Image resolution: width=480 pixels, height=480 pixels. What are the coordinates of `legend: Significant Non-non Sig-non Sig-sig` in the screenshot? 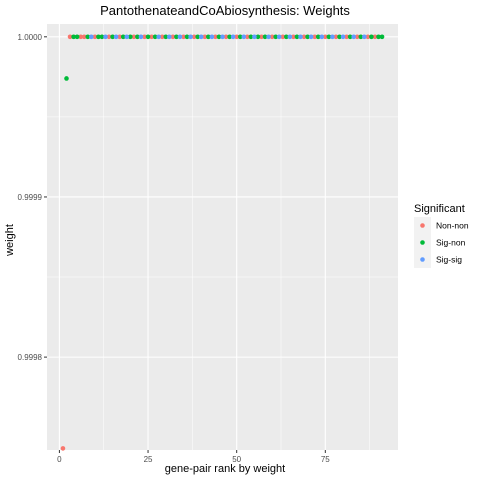 It's located at (441, 235).